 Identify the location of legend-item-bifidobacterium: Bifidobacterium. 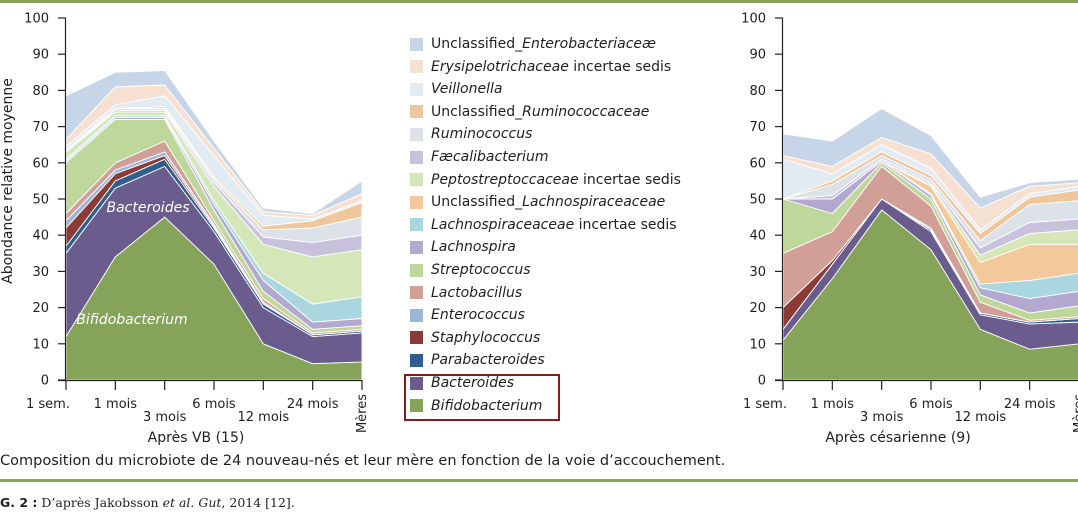
(476, 406).